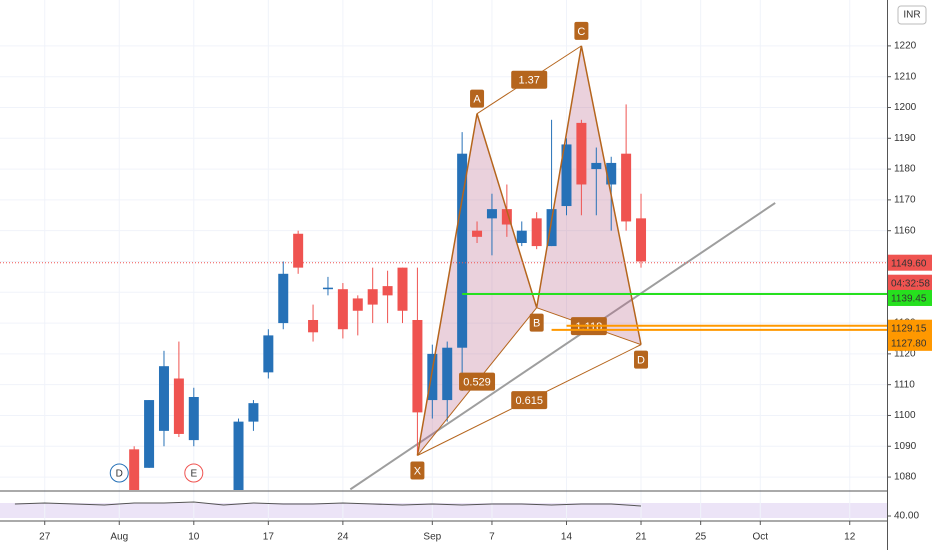 This screenshot has width=932, height=550. I want to click on x-tick-label: 17, so click(269, 537).